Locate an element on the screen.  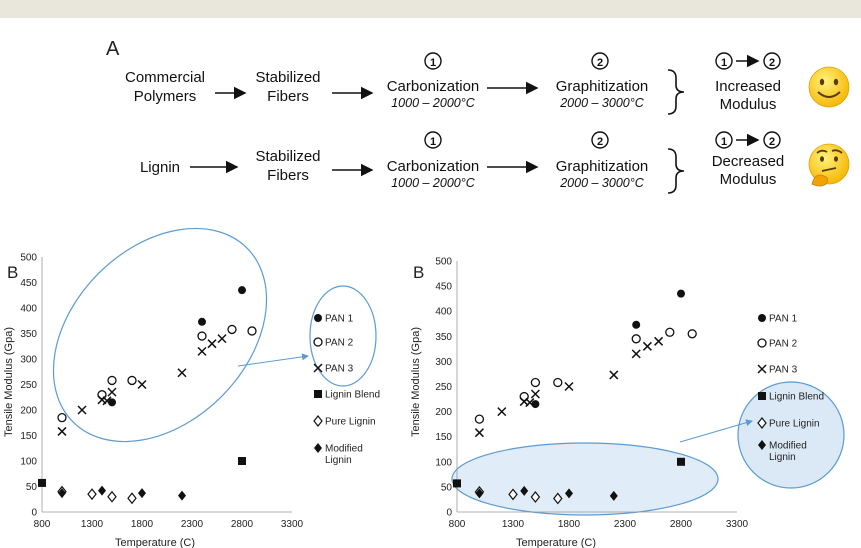
x-tick-label: 2300 is located at coordinates (625, 524).